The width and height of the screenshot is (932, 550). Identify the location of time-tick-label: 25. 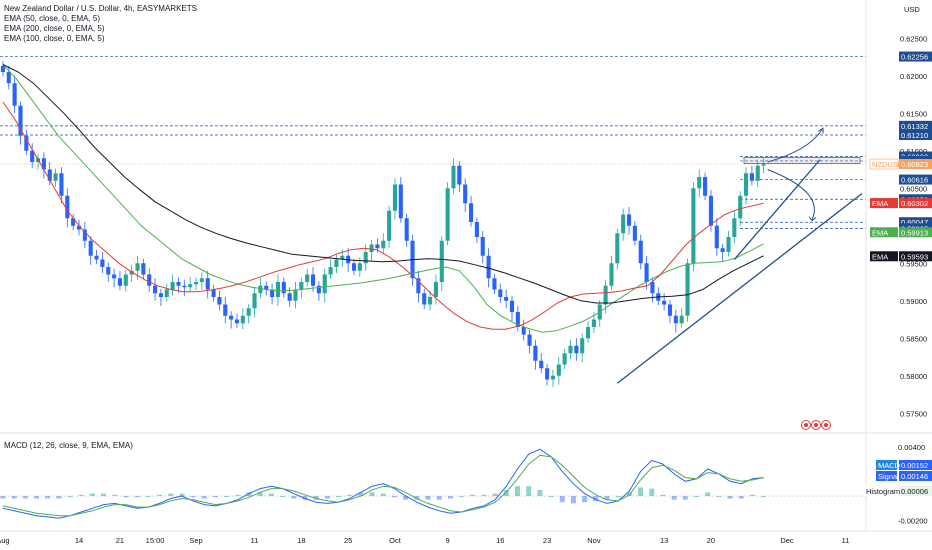
(348, 540).